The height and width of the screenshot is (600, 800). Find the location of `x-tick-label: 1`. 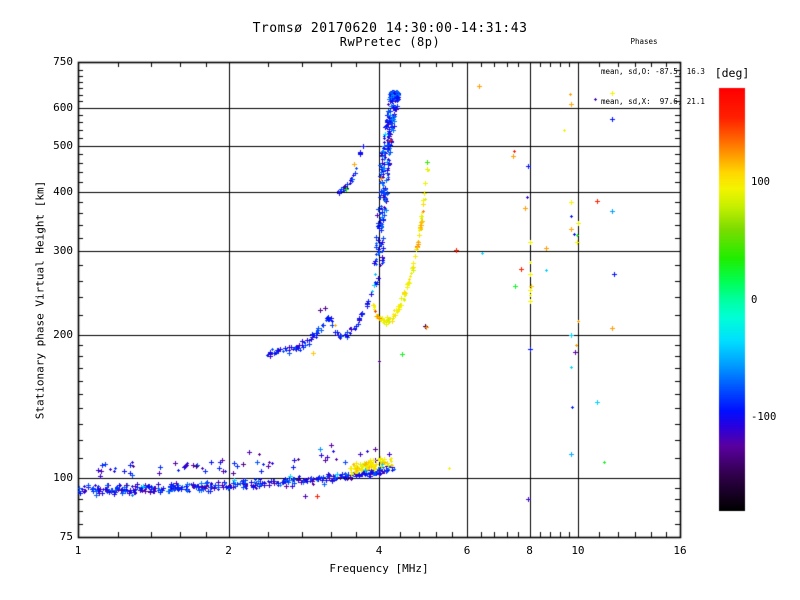

x-tick-label: 1 is located at coordinates (78, 550).